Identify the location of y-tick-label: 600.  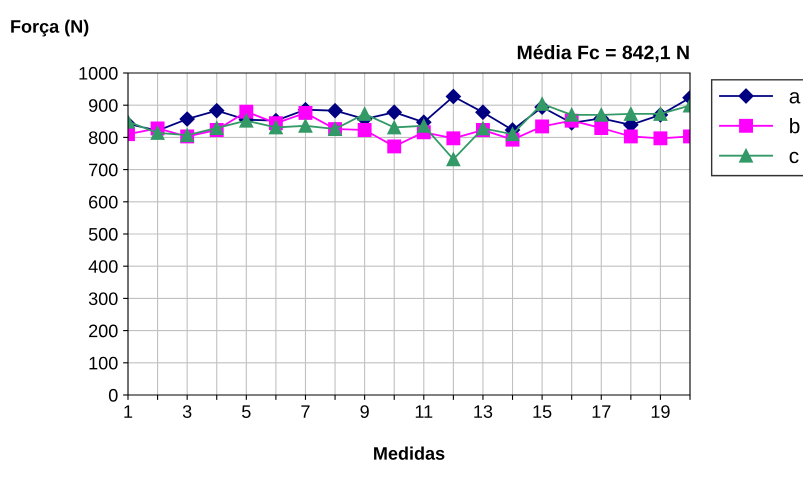
(103, 202).